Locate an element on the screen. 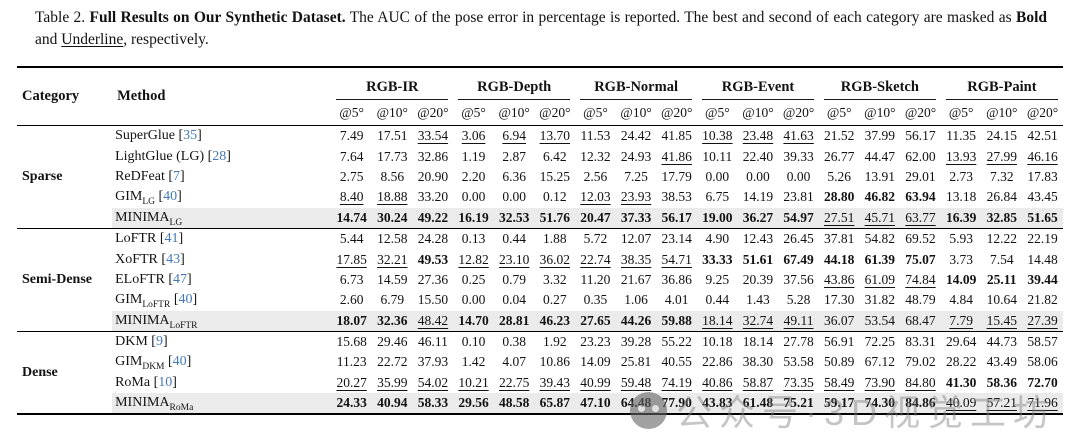  value-cell: 58.06 is located at coordinates (1042, 362).